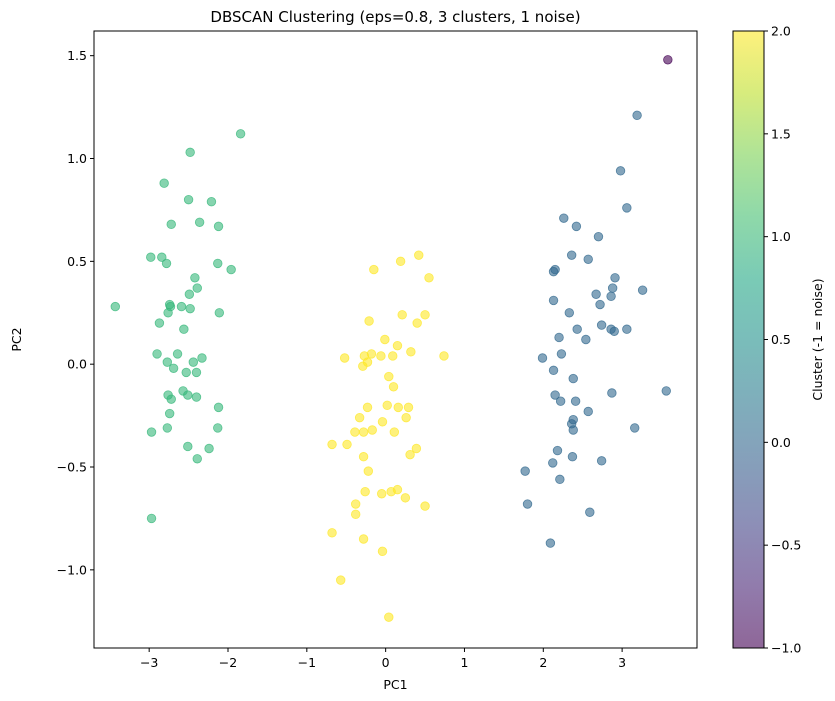 This screenshot has height=701, width=835. I want to click on colorbar-tick-label: 0.0, so click(781, 442).